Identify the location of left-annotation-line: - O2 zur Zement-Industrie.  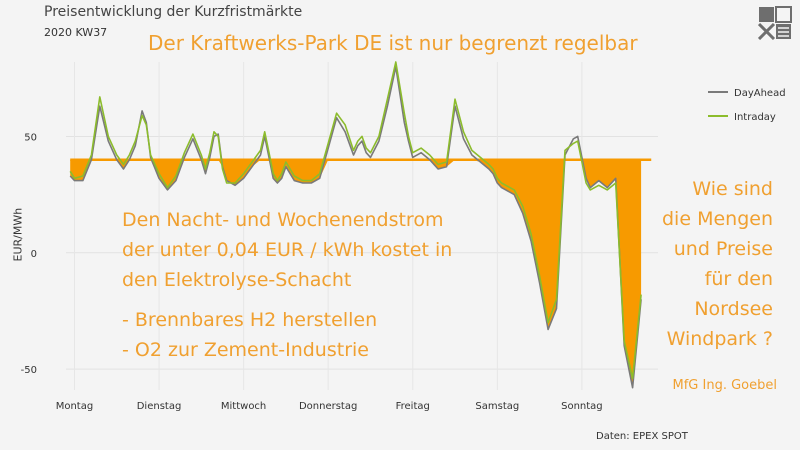
(245, 350).